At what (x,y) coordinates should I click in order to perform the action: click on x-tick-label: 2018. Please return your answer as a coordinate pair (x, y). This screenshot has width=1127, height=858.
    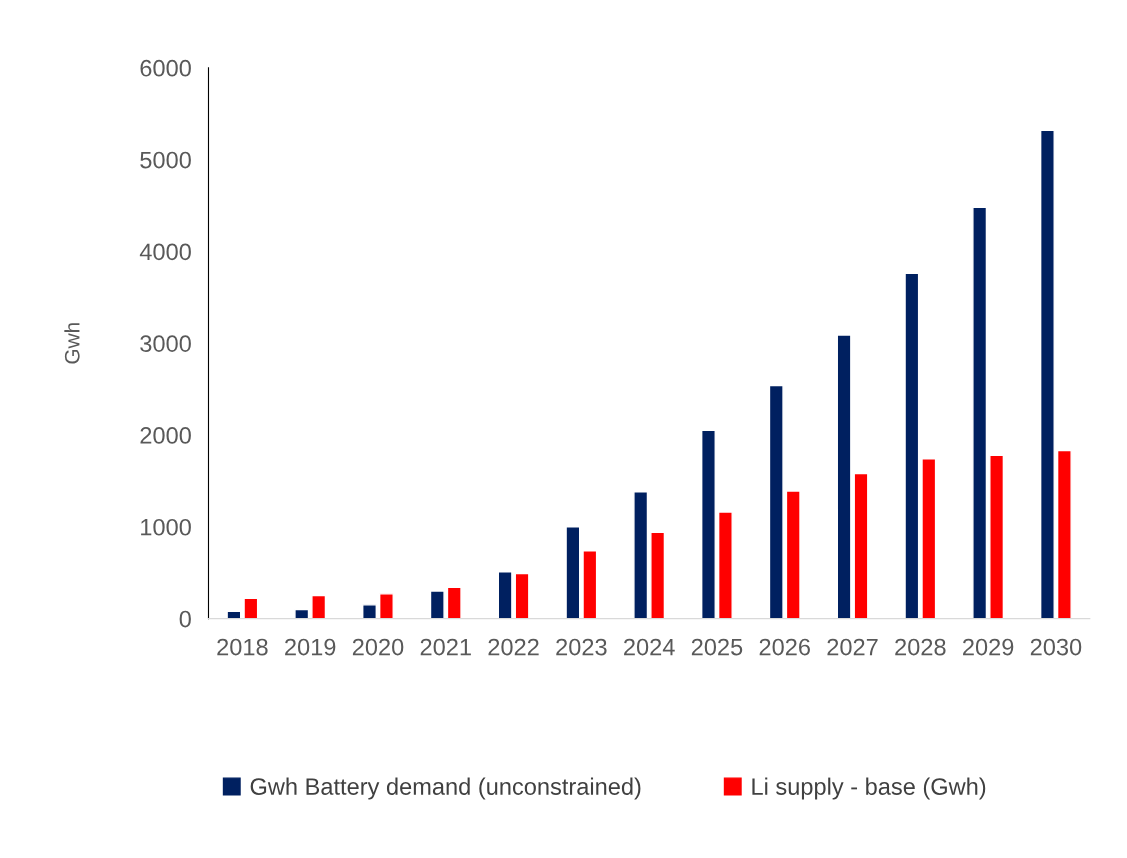
    Looking at the image, I should click on (242, 647).